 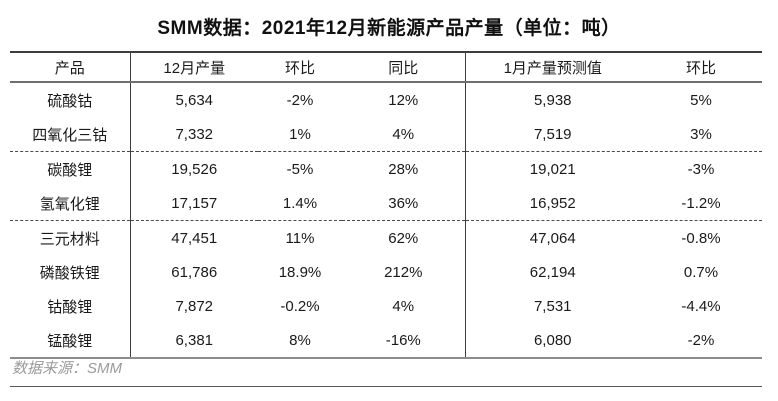 What do you see at coordinates (386, 386) in the screenshot?
I see `bottom-divider` at bounding box center [386, 386].